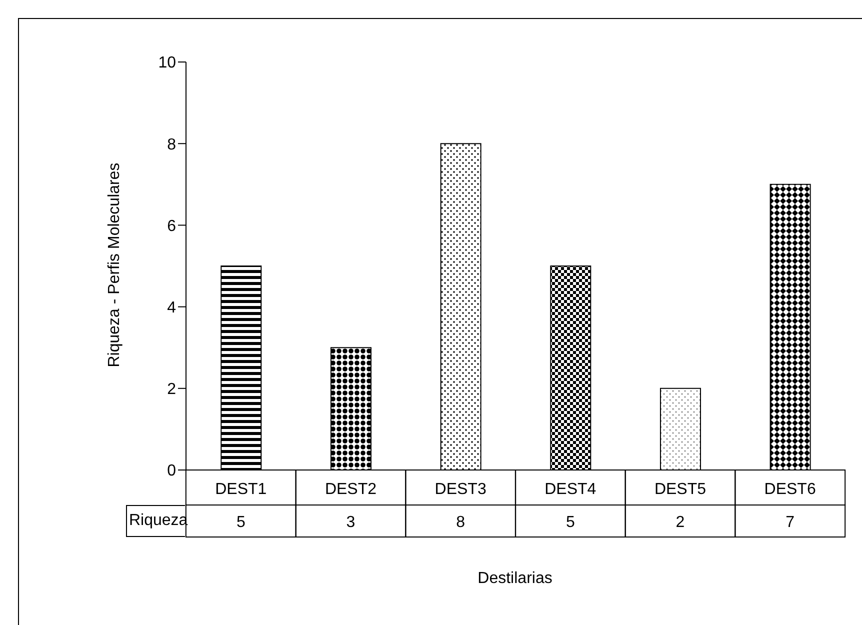 This screenshot has width=862, height=625. I want to click on data-label: 2, so click(680, 522).